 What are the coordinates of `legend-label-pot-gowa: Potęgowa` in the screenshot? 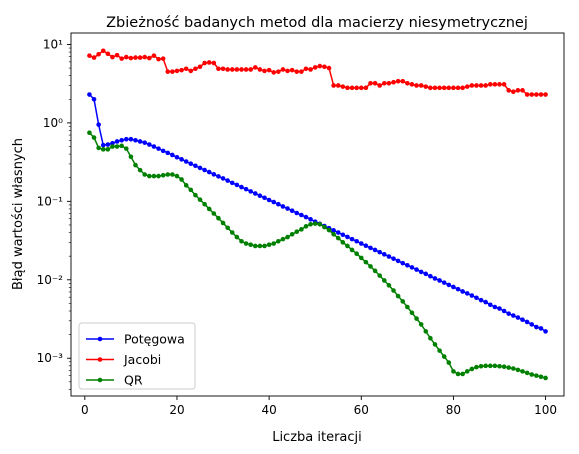 It's located at (154, 339).